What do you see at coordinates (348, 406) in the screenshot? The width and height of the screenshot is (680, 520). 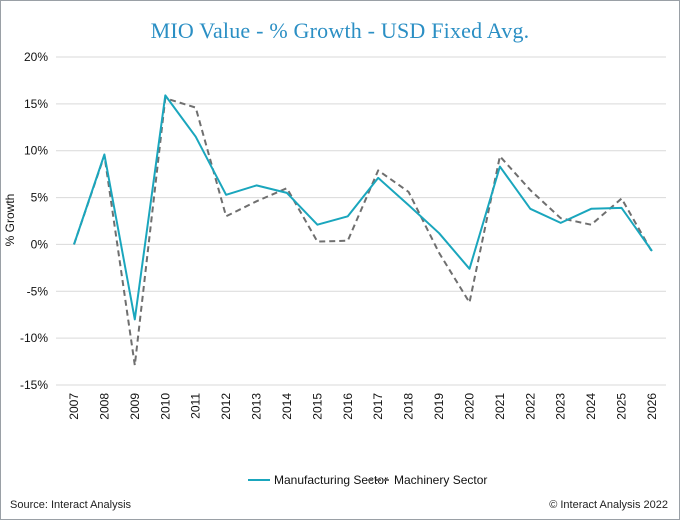 I see `x-tick-label: 2016` at bounding box center [348, 406].